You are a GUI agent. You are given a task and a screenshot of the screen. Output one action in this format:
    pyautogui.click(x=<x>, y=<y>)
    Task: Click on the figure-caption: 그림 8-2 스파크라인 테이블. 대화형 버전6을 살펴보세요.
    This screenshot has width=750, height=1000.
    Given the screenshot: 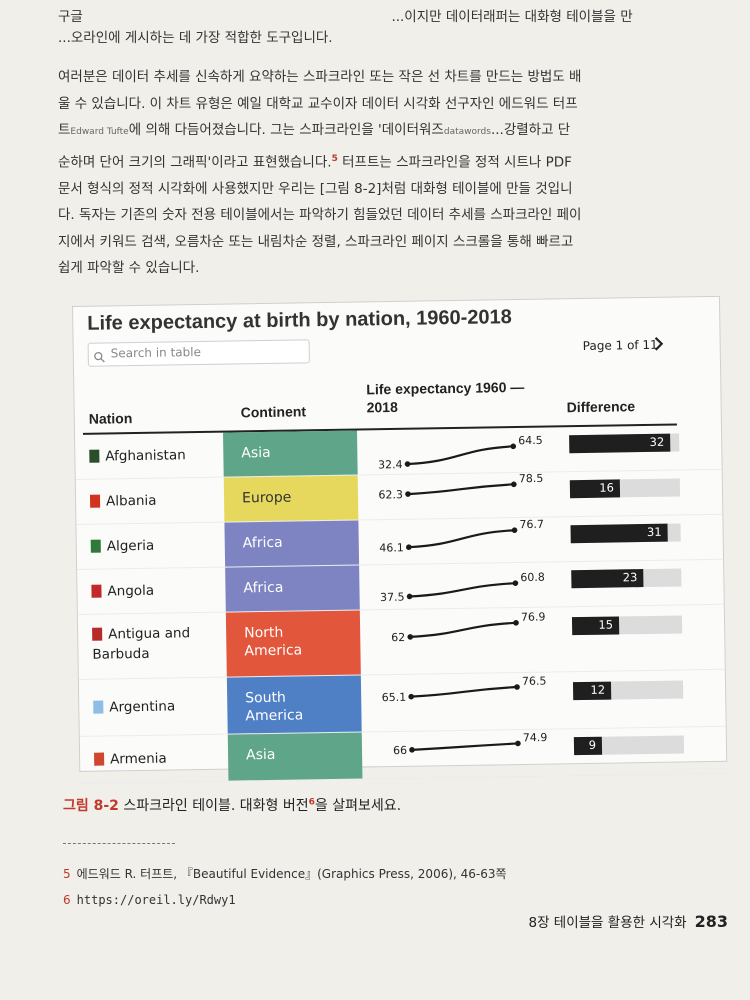 What is the action you would take?
    pyautogui.click(x=232, y=805)
    